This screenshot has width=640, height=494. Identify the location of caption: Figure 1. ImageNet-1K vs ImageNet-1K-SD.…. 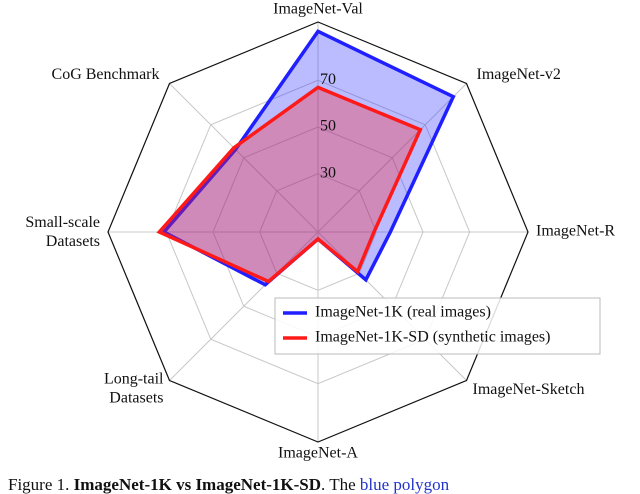
(229, 484).